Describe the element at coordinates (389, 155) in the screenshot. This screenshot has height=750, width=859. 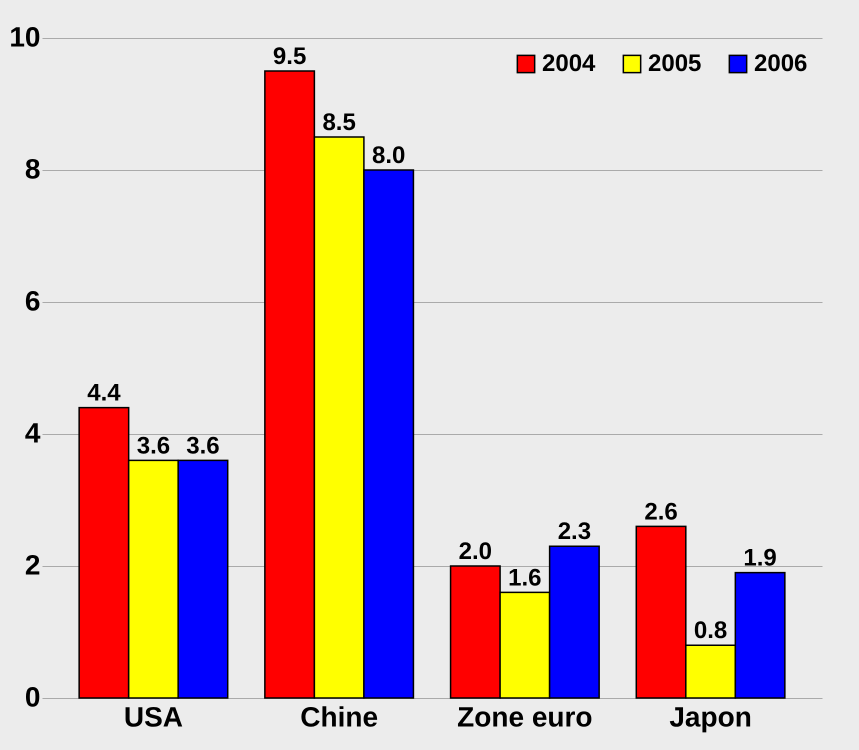
I see `data-label: 8.0` at that location.